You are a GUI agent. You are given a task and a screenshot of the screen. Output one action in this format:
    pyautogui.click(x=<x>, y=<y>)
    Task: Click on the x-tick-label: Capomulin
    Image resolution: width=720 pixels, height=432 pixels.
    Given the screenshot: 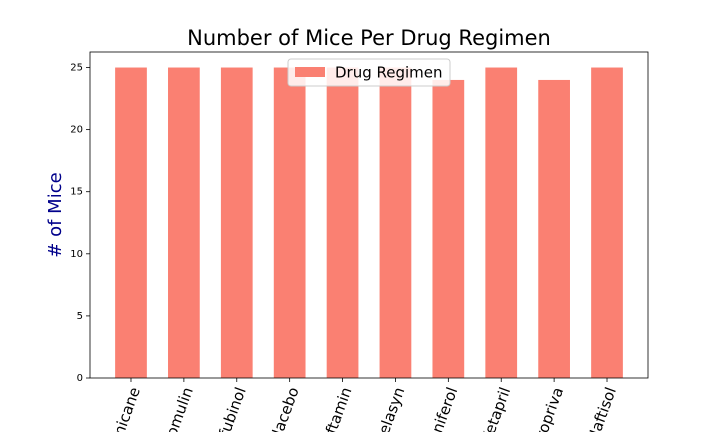 What is the action you would take?
    pyautogui.click(x=174, y=408)
    